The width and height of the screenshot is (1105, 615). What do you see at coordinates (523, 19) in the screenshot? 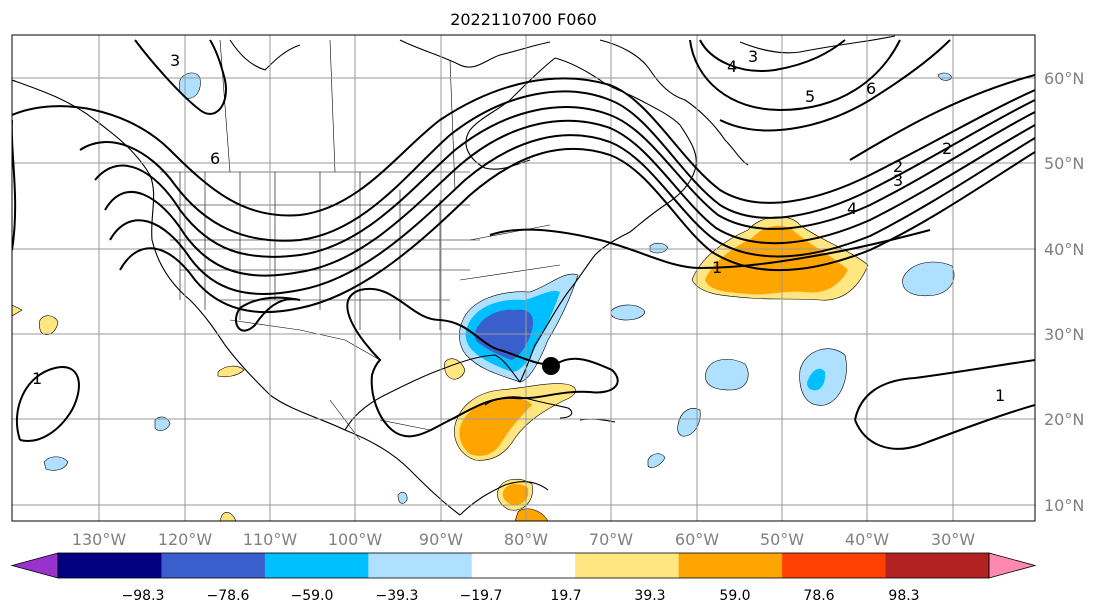
I see `map-title: 2022110700 F060` at bounding box center [523, 19].